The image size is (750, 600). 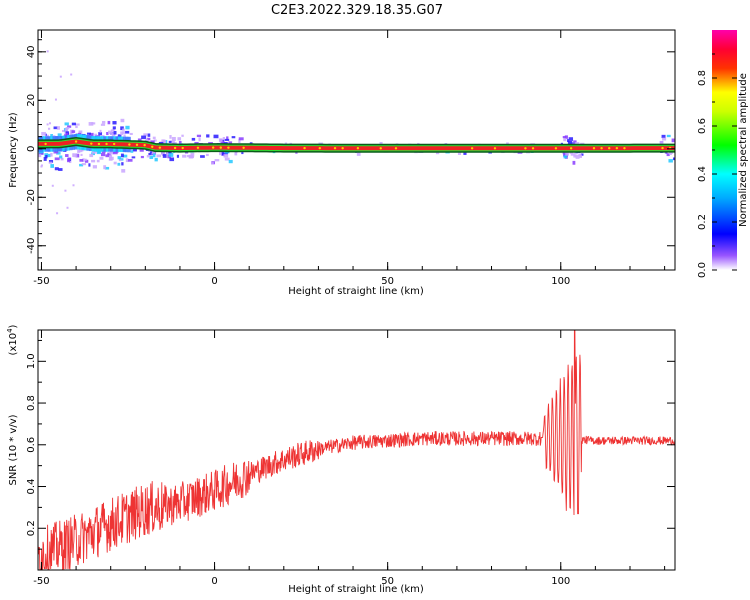 I want to click on snr-y-tick-label: 0.2, so click(x=31, y=528).